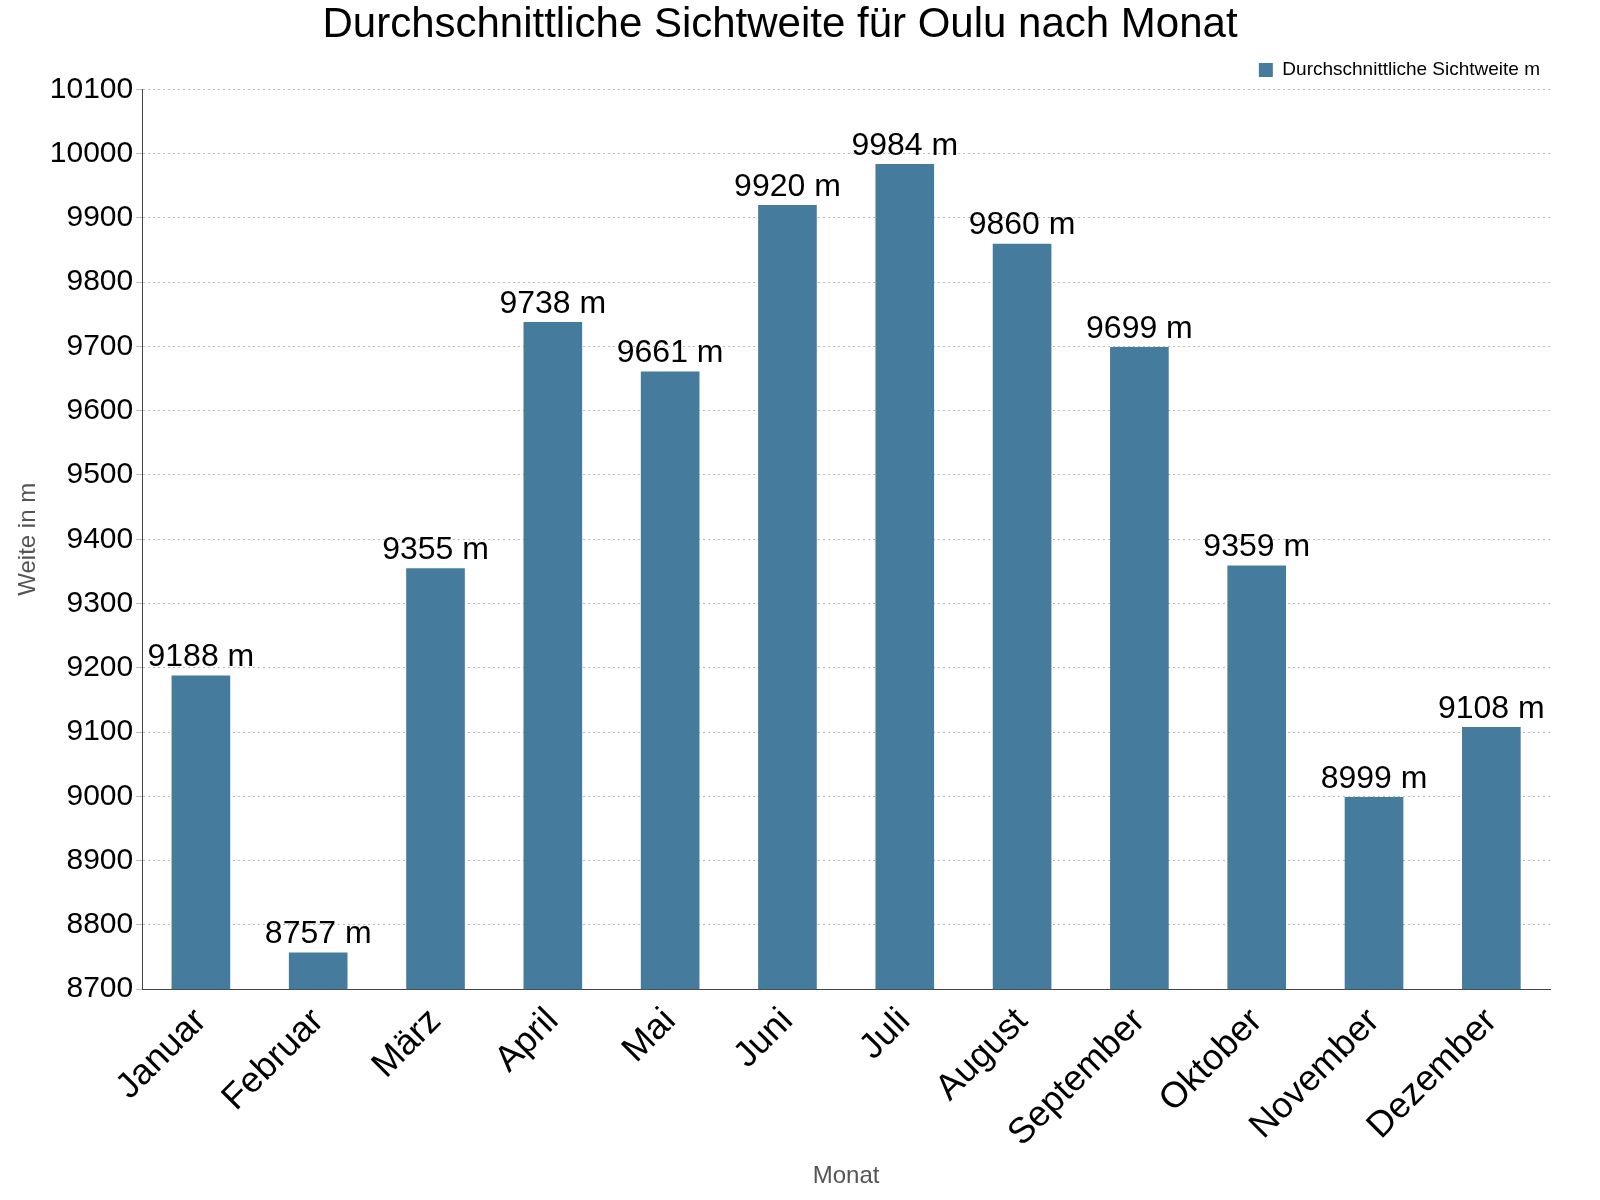  What do you see at coordinates (91, 151) in the screenshot?
I see `y-tick-label: 10000` at bounding box center [91, 151].